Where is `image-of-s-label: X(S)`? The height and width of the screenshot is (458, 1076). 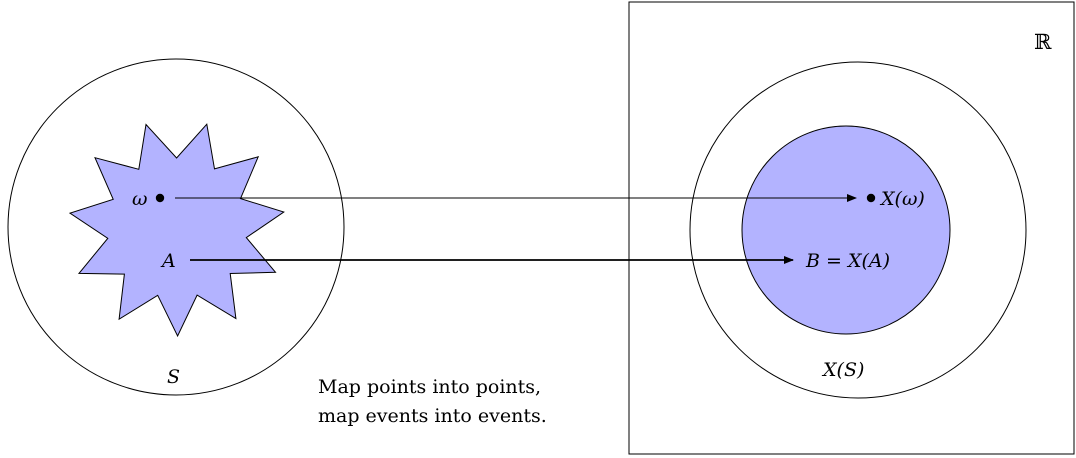 image-of-s-label: X(S) is located at coordinates (842, 370).